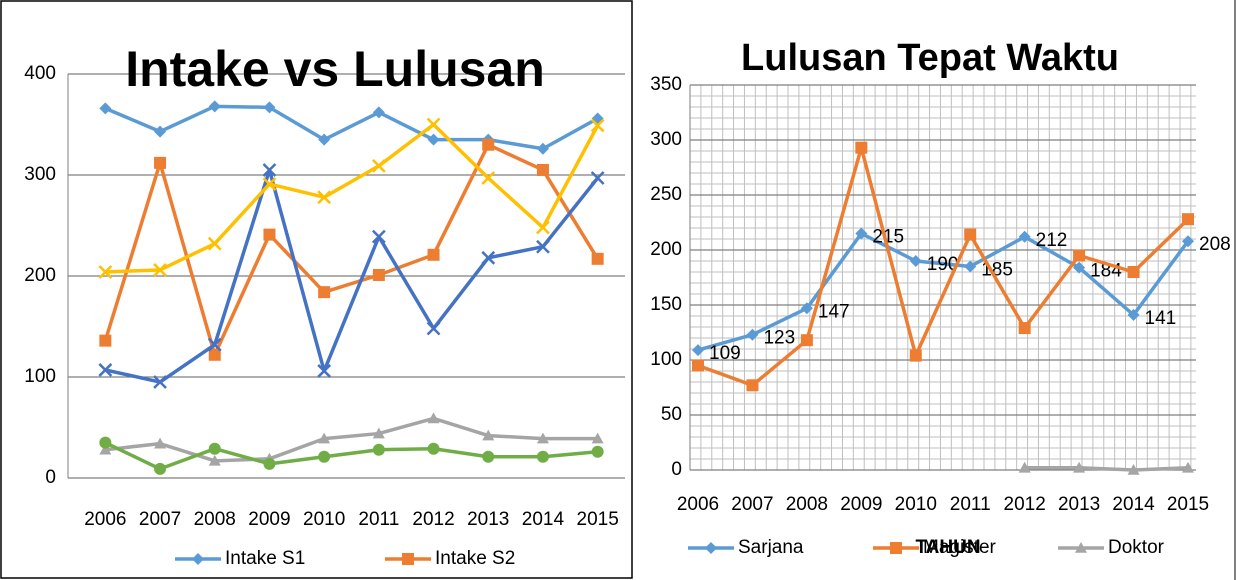 The width and height of the screenshot is (1236, 580). I want to click on y-tick-label: 250, so click(666, 194).